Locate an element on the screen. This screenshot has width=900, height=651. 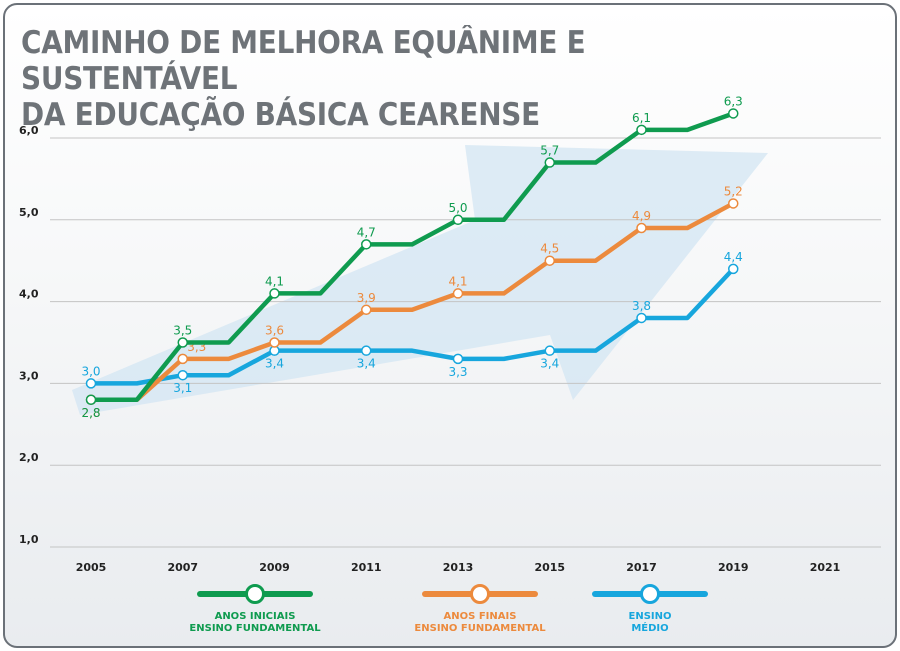
legend-item: ENSINO MÉDIO is located at coordinates (650, 609).